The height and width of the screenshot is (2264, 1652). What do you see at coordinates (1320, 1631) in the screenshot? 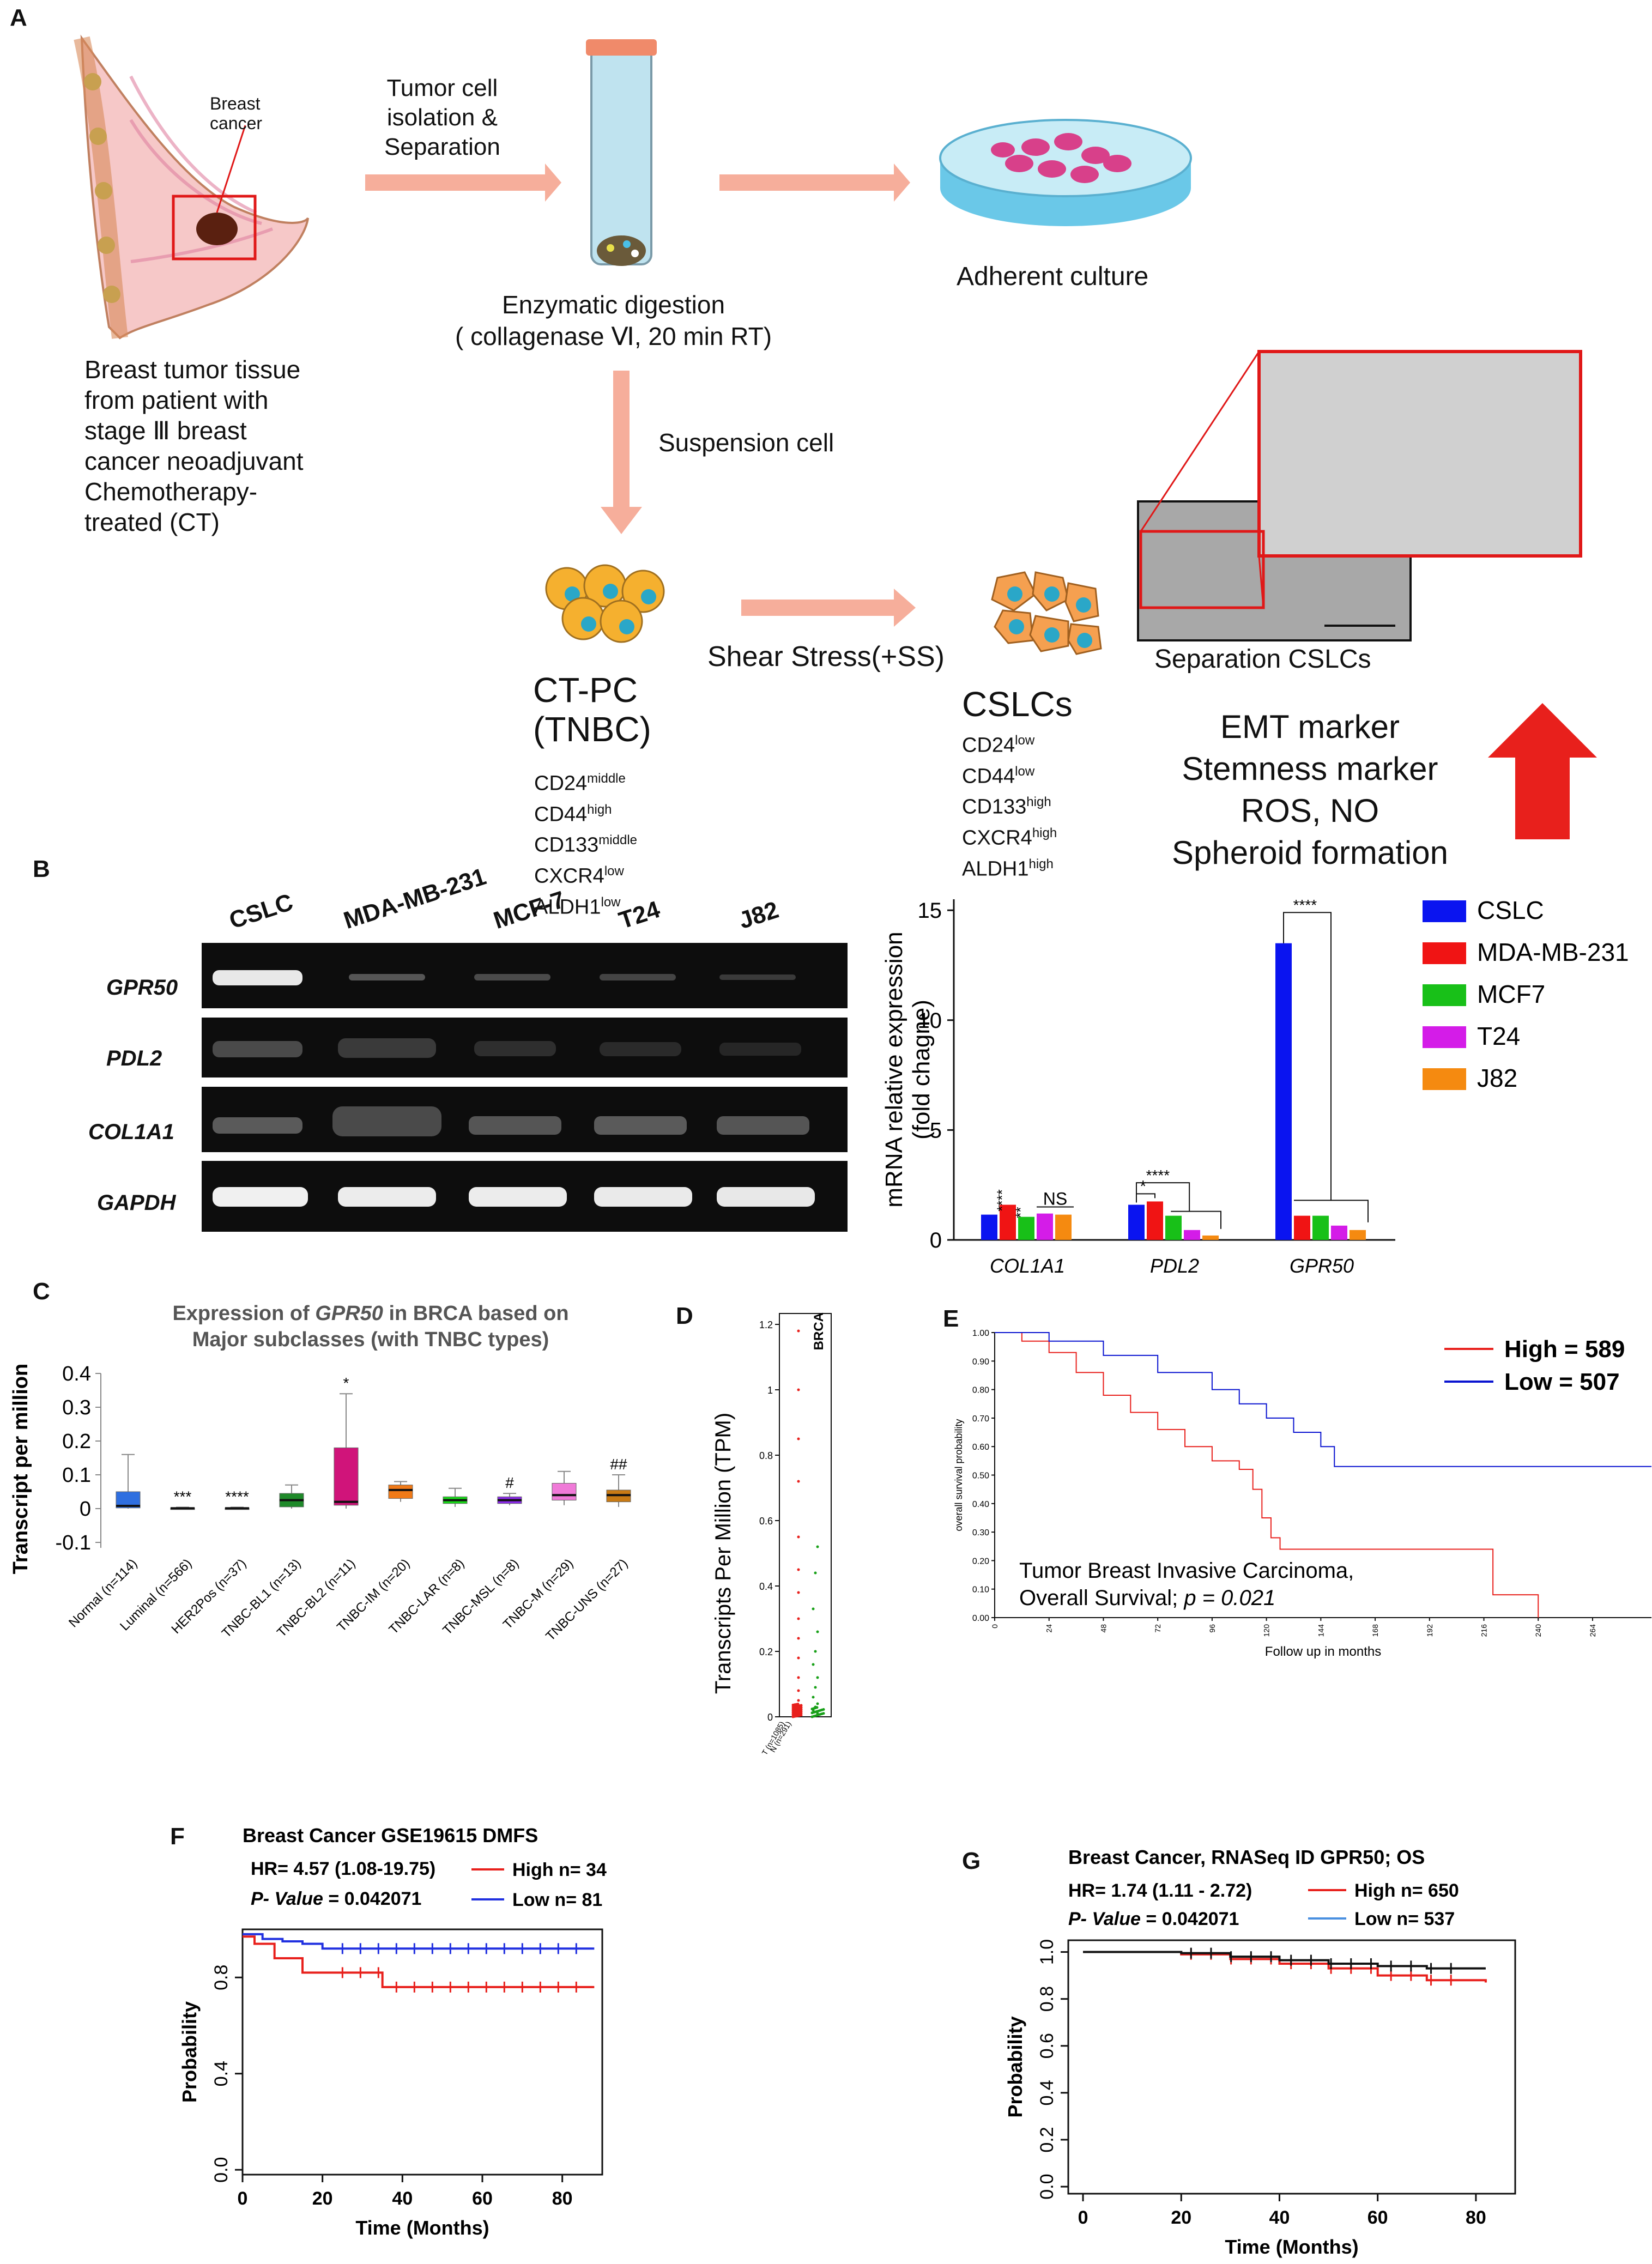
I see `x-tick-label: 144` at bounding box center [1320, 1631].